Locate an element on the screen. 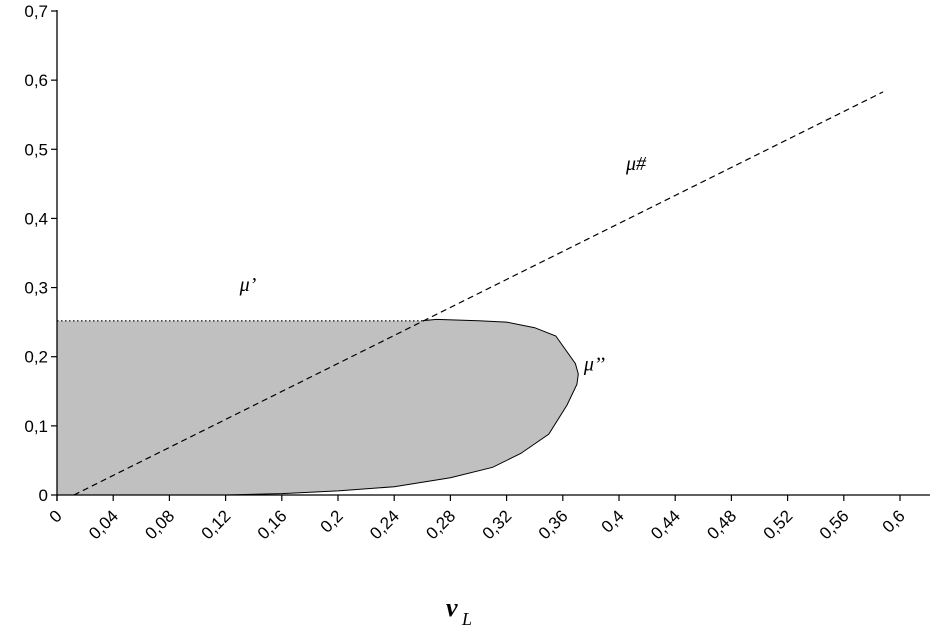 This screenshot has height=636, width=933. y-tick-label: 0,1 is located at coordinates (36, 426).